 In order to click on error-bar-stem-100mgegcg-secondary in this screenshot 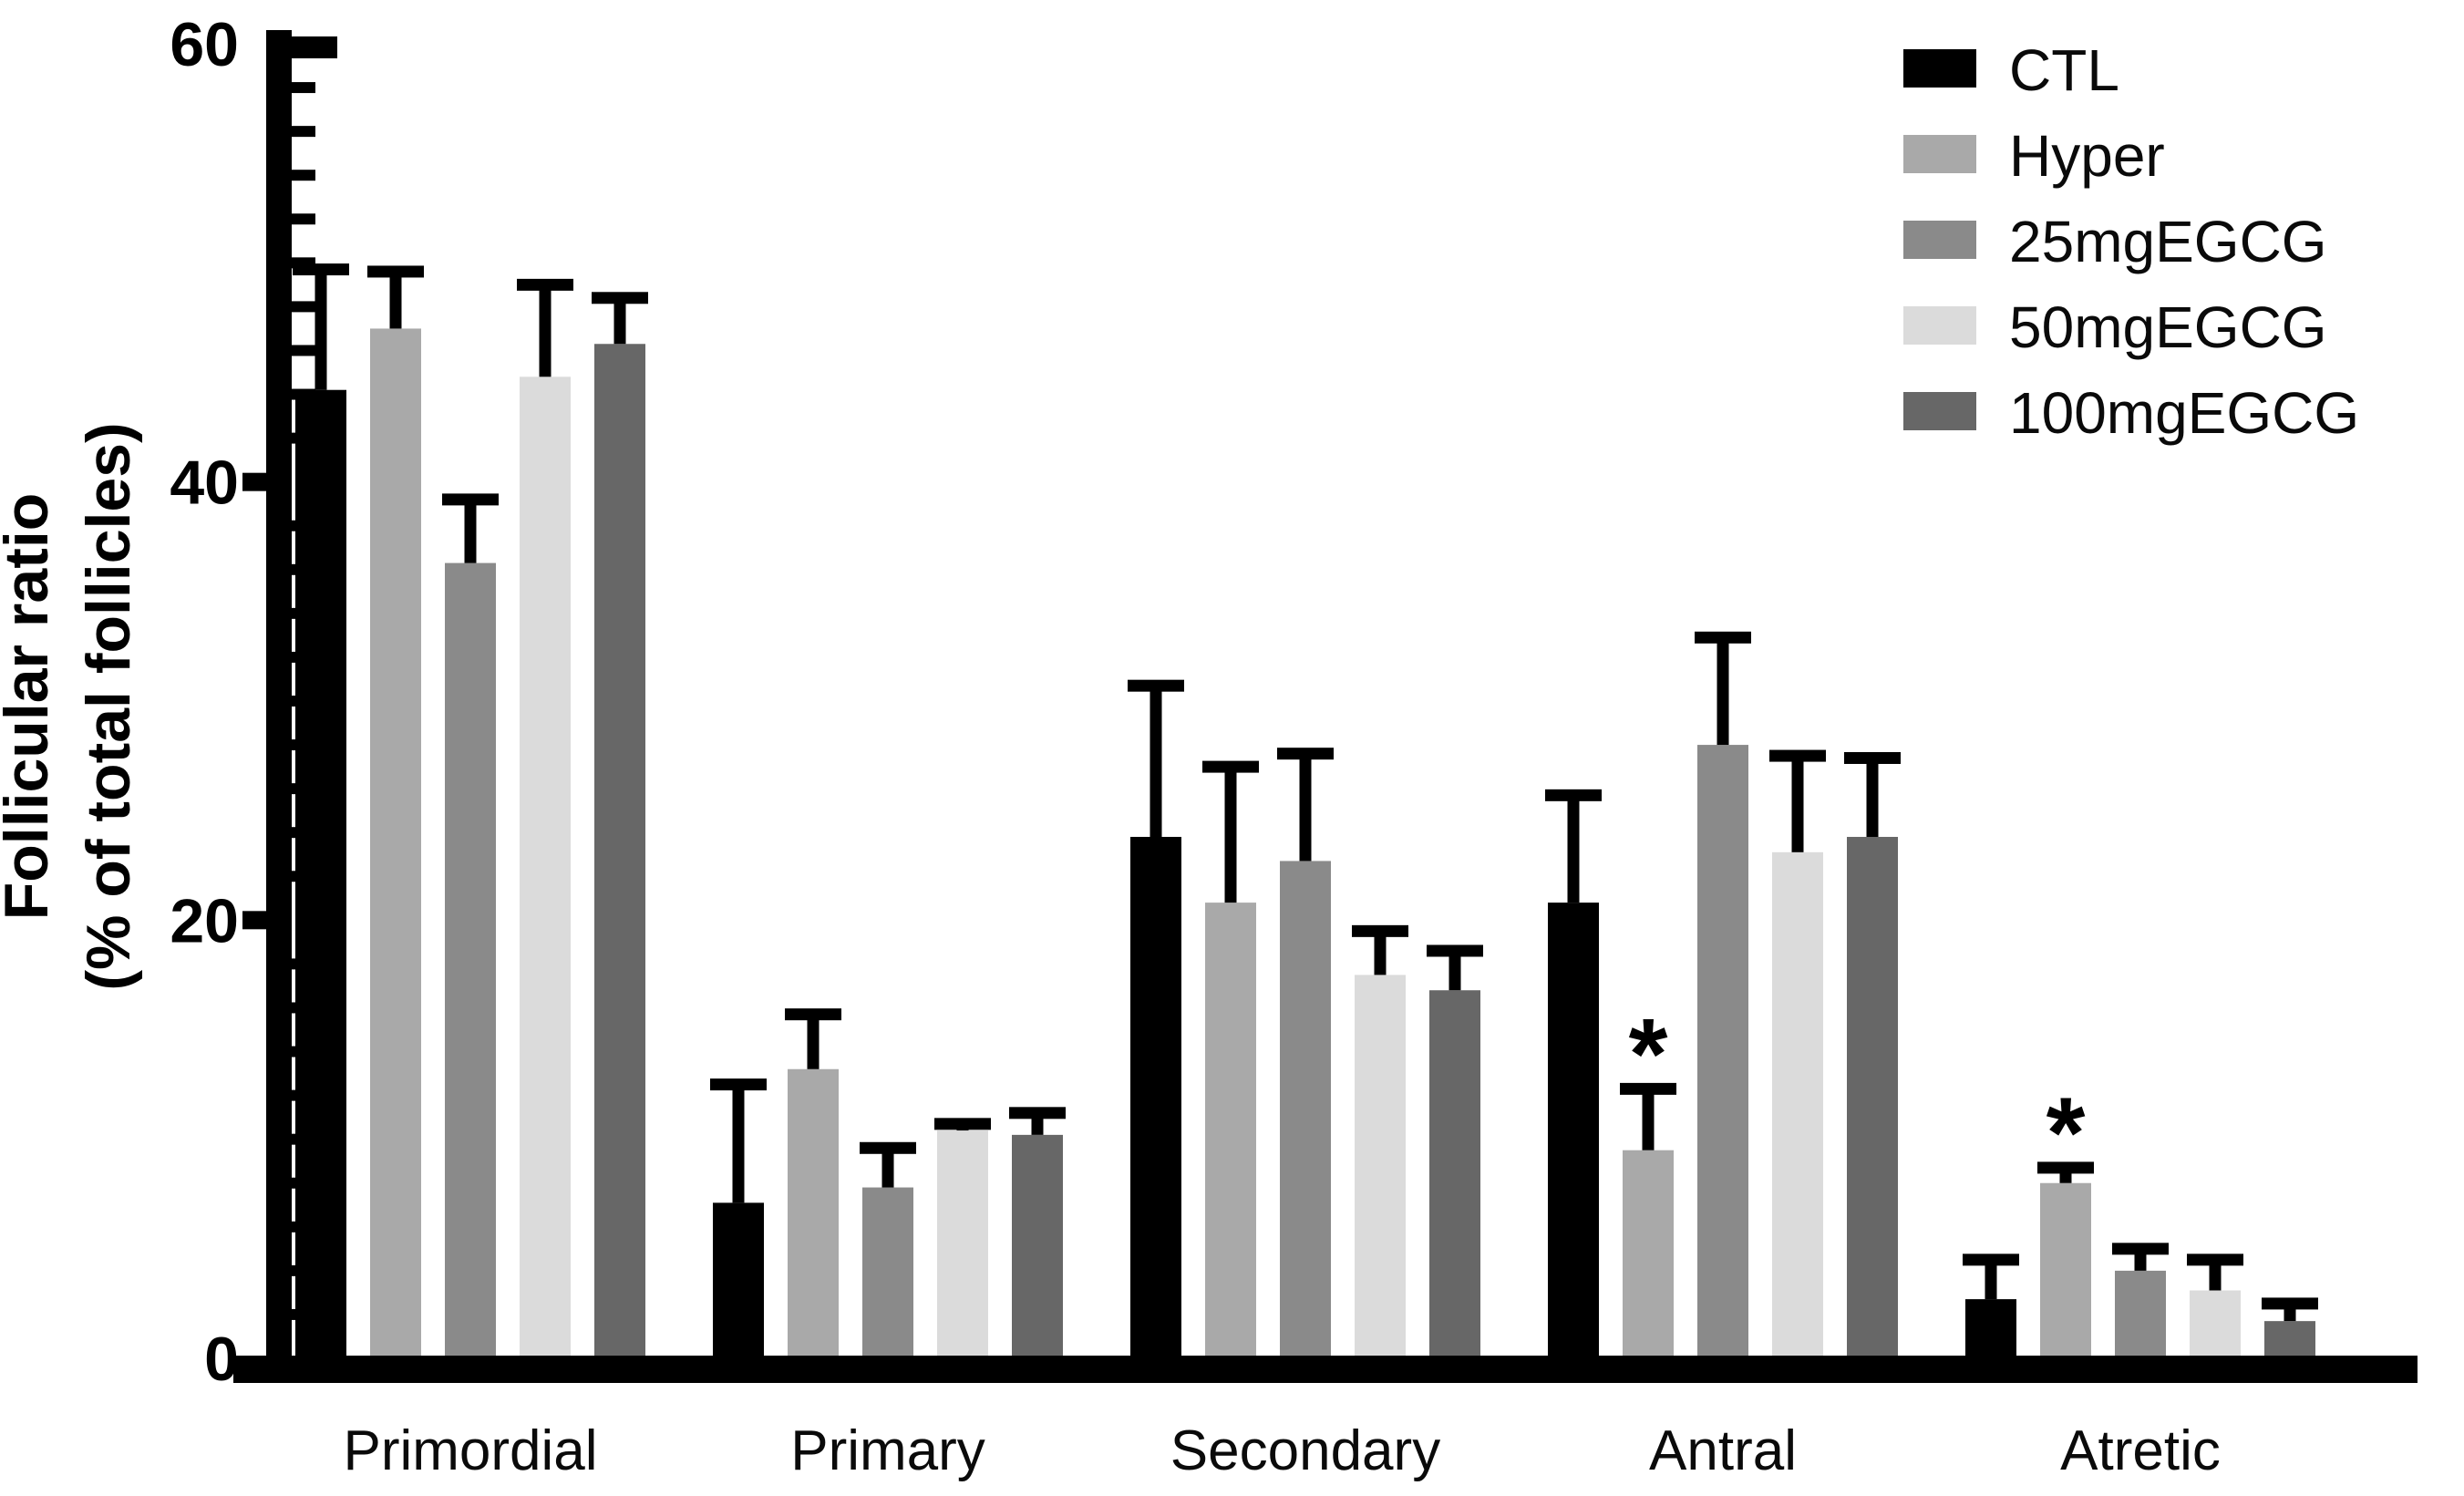, I will do `click(1455, 971)`.